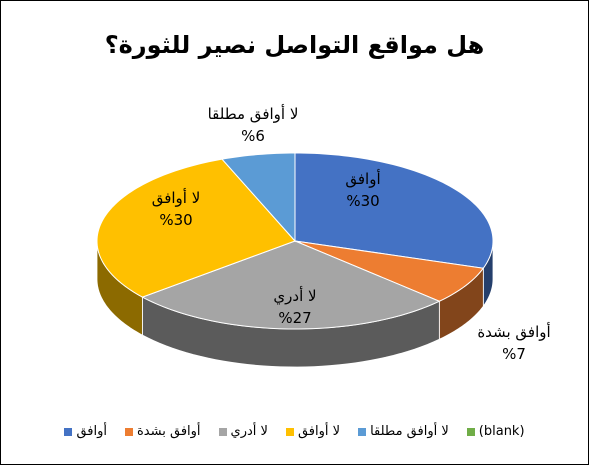  I want to click on data-label-value-0: %30, so click(362, 201).